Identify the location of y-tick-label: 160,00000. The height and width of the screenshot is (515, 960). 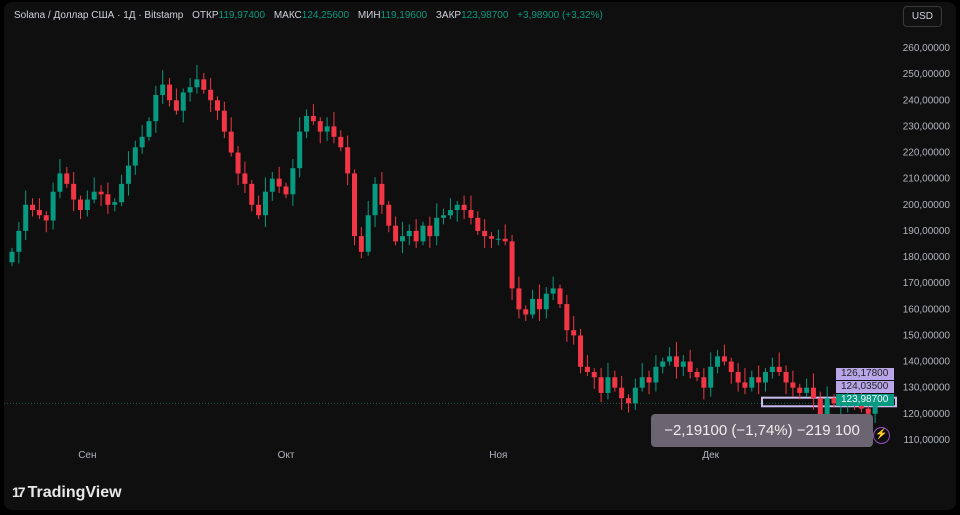
(927, 309).